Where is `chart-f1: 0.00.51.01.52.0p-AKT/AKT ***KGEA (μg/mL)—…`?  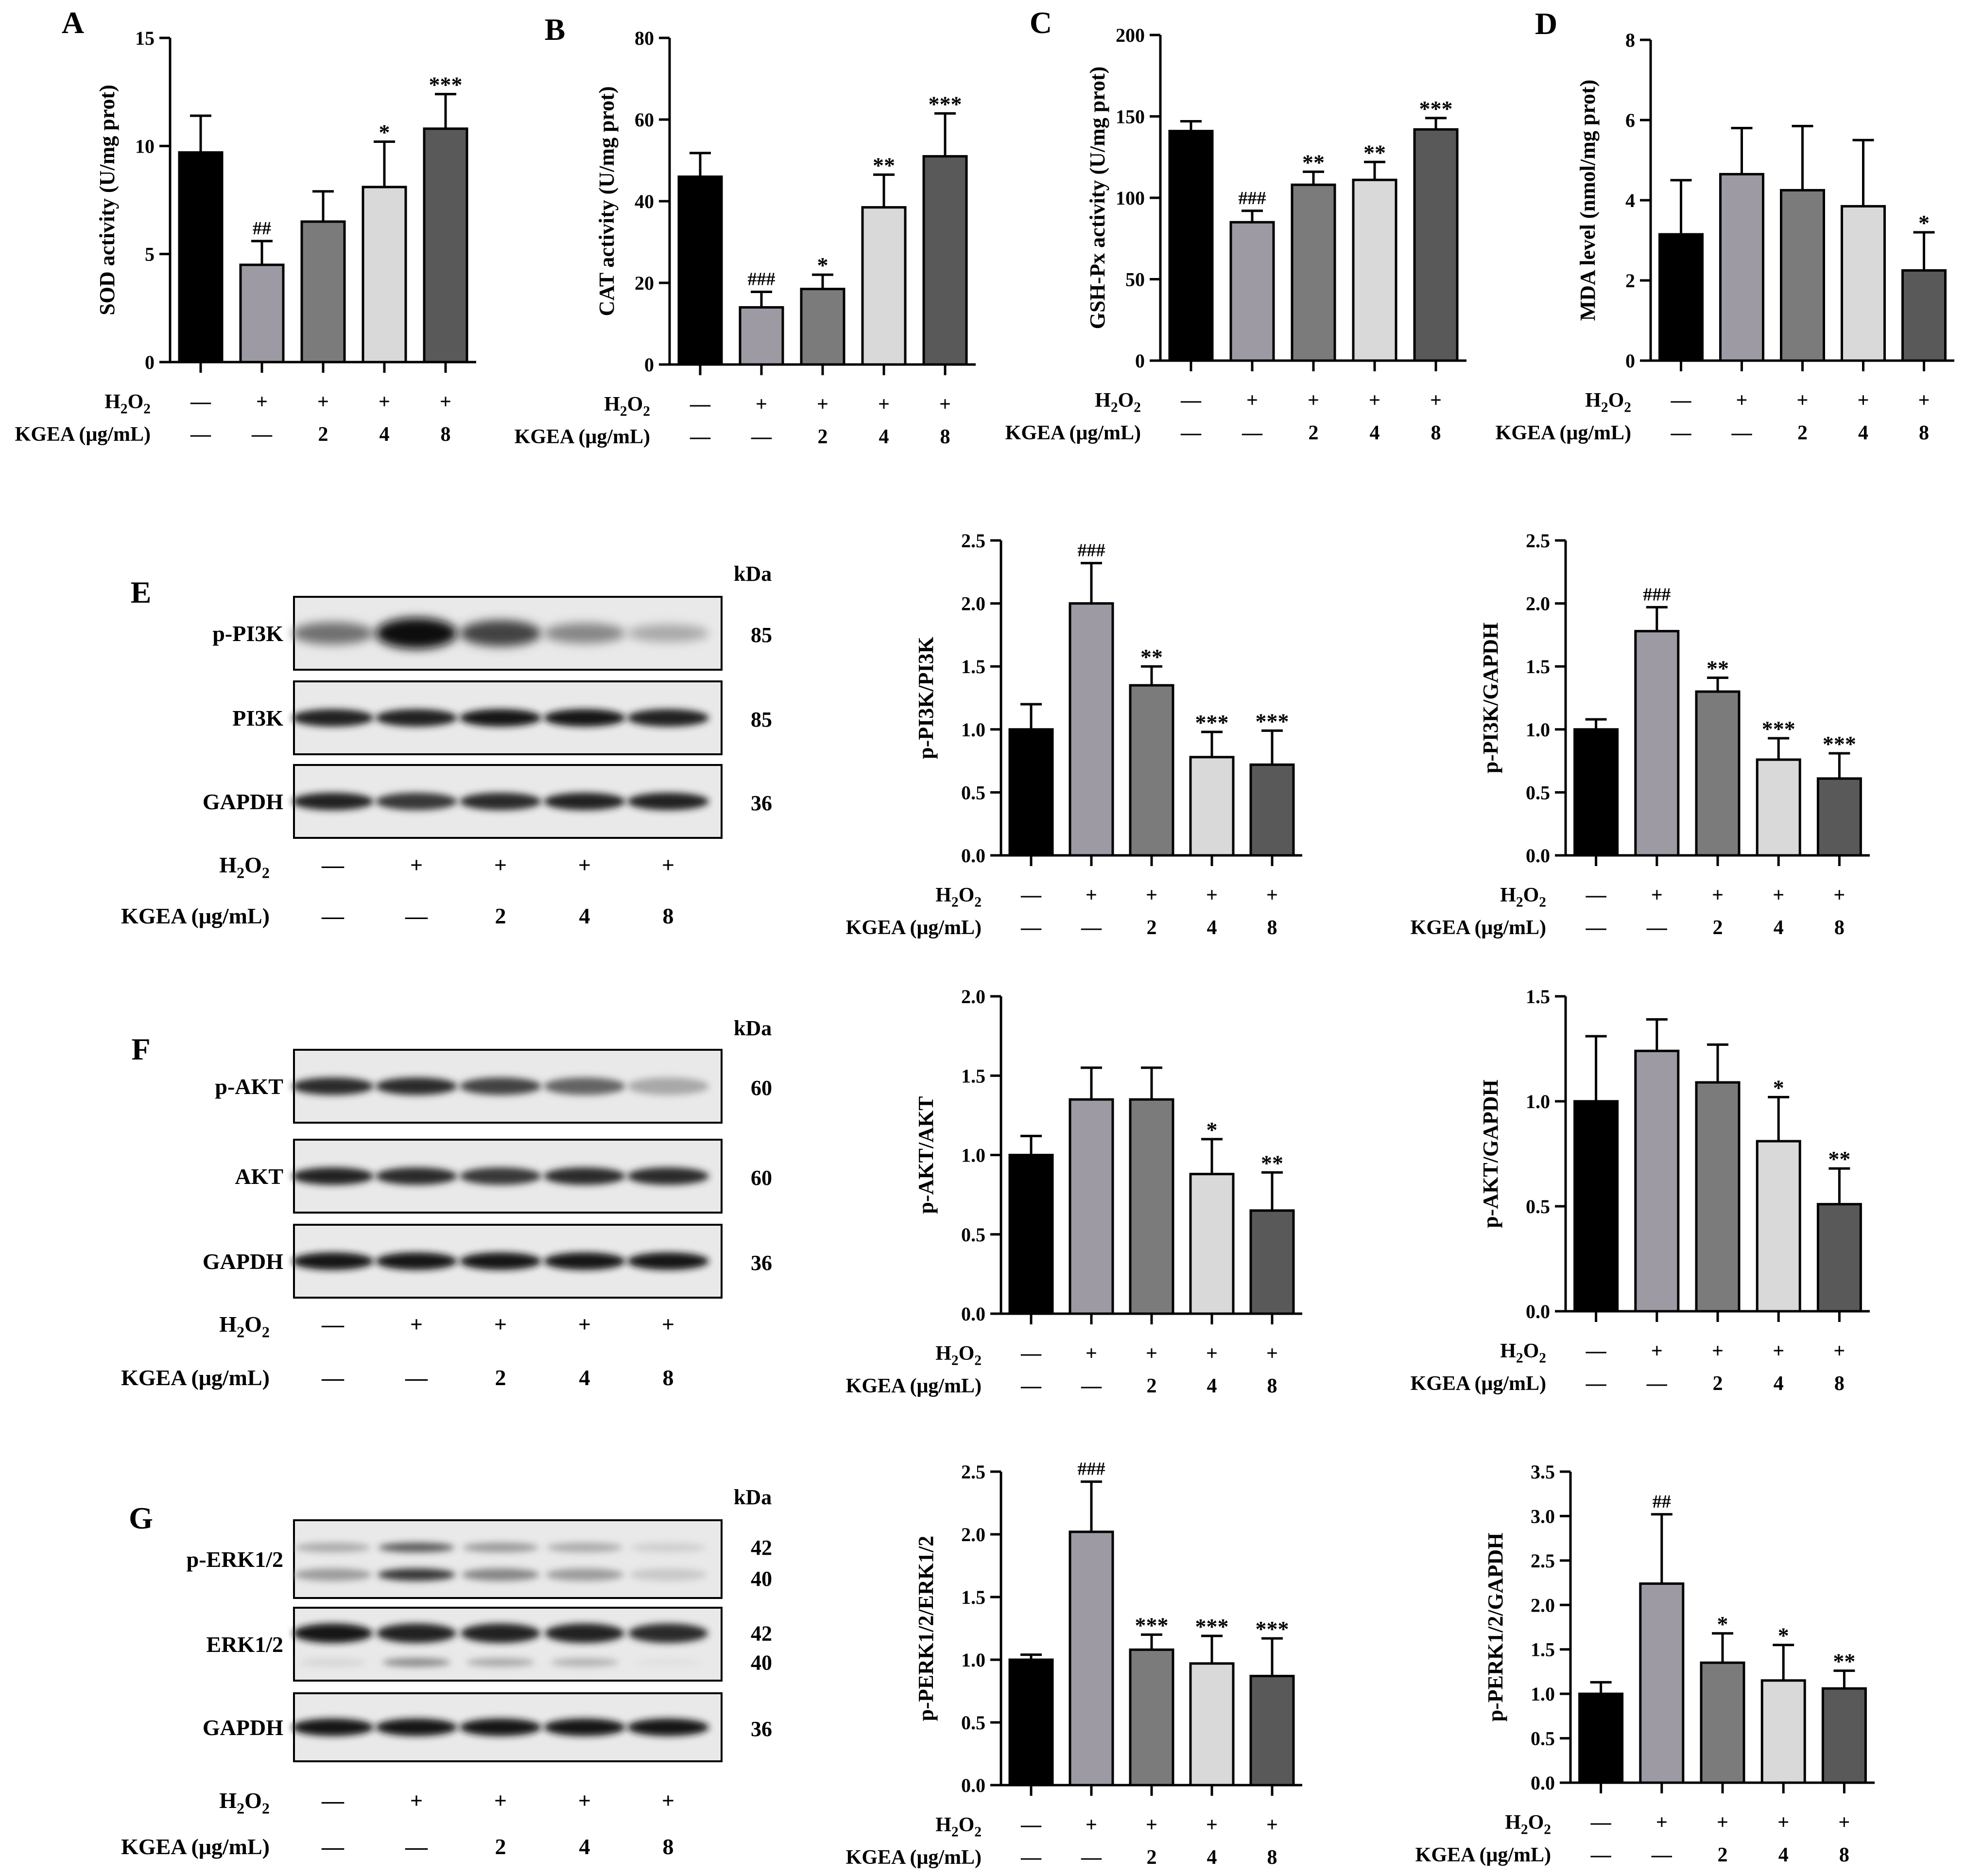
chart-f1: 0.00.51.01.52.0p-AKT/AKT ***KGEA (μg/mL)—… is located at coordinates (1074, 1192).